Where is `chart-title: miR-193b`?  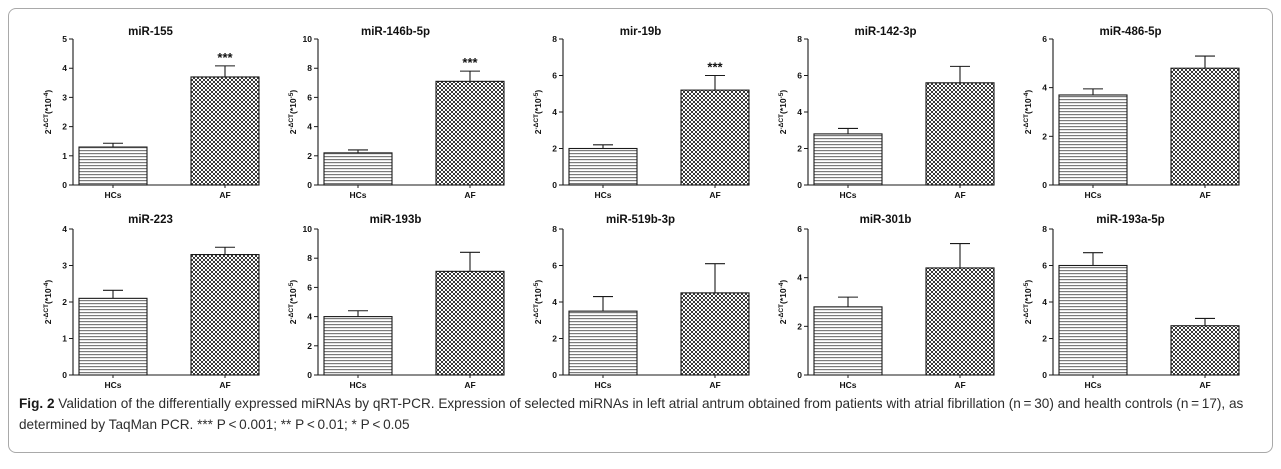
chart-title: miR-193b is located at coordinates (396, 220).